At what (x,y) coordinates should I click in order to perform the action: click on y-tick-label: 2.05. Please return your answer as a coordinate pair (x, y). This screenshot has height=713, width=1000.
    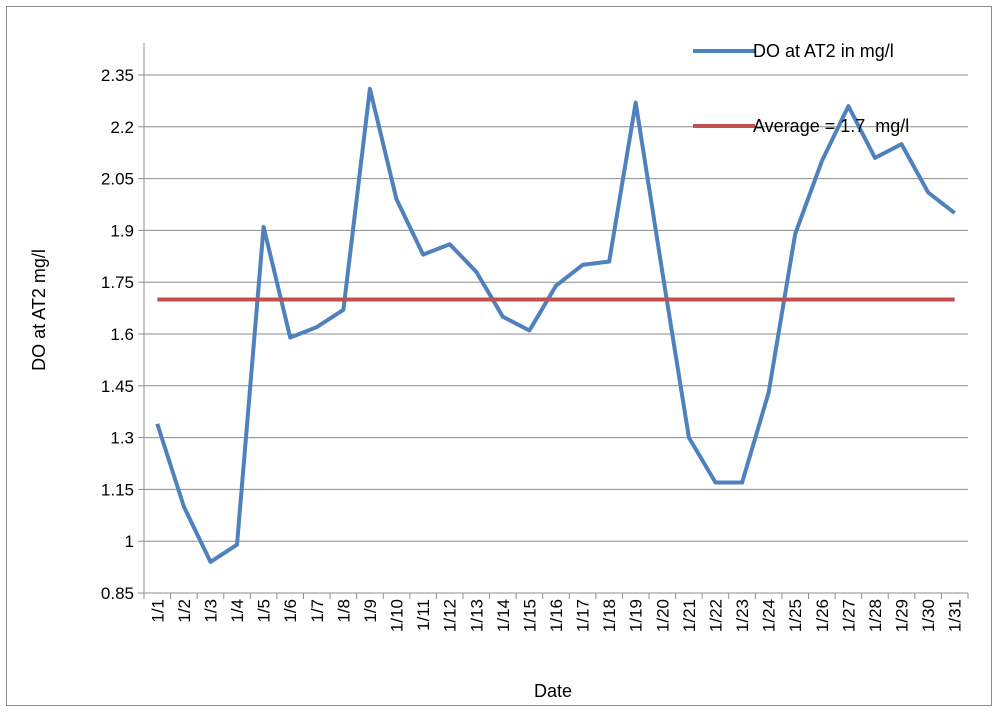
    Looking at the image, I should click on (117, 179).